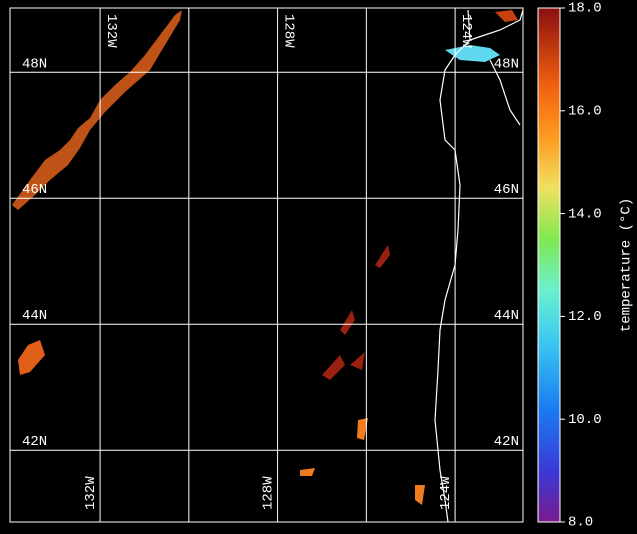  Describe the element at coordinates (627, 265) in the screenshot. I see `colorbar-label: temperature (°C)` at that location.